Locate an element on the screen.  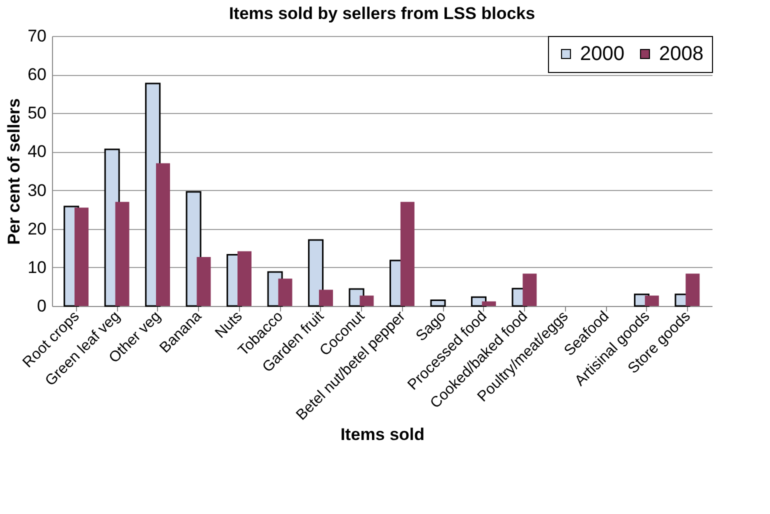
y-tick-label: 10 is located at coordinates (37, 267).